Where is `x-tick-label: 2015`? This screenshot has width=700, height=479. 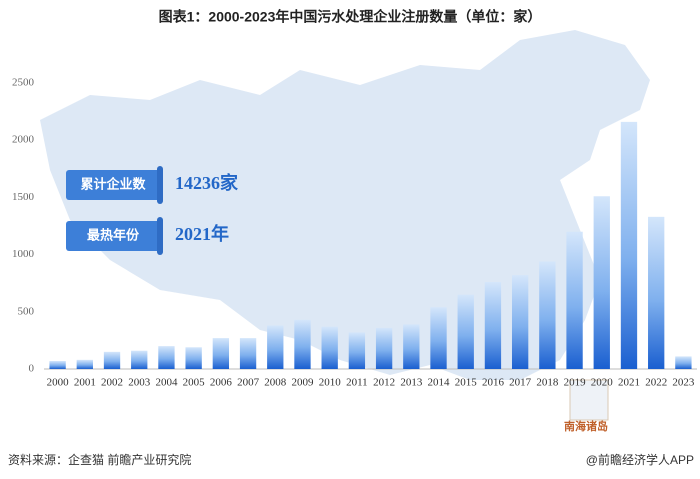
x-tick-label: 2015 is located at coordinates (466, 383).